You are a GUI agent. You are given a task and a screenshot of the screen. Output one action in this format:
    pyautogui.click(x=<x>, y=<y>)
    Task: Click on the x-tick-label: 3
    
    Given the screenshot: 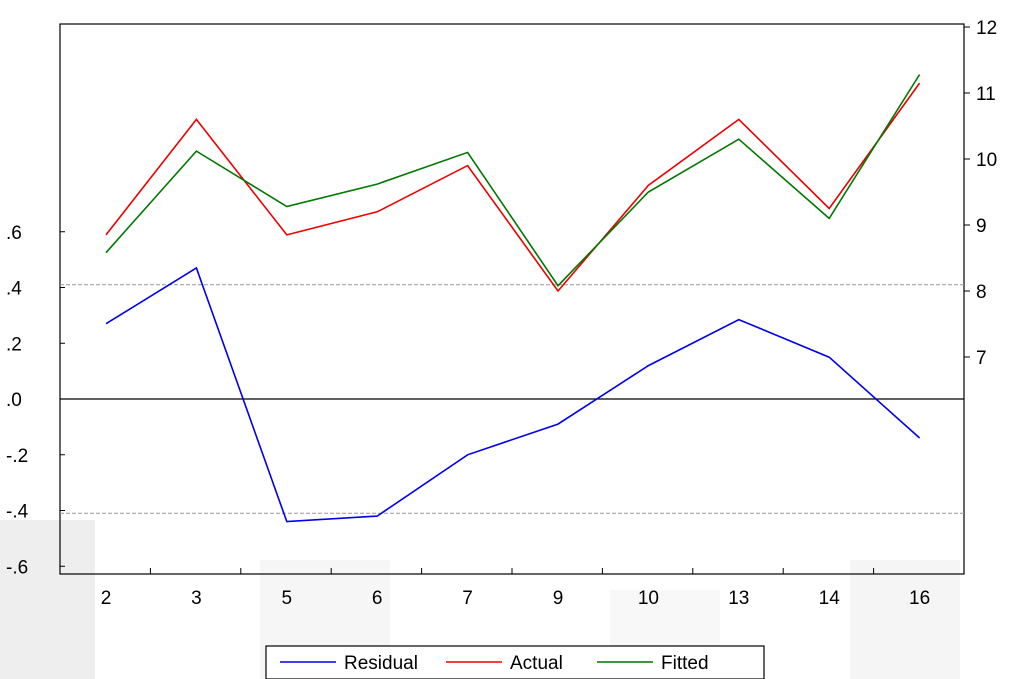 What is the action you would take?
    pyautogui.click(x=196, y=598)
    